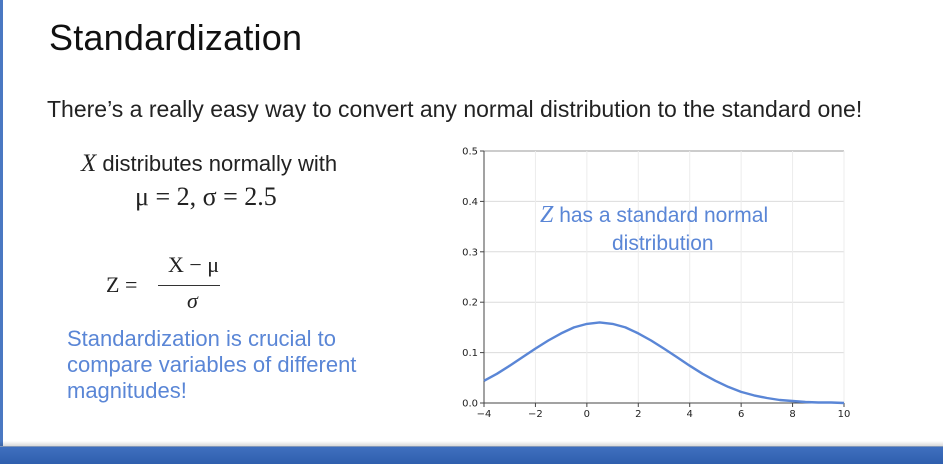 This screenshot has width=943, height=464. Describe the element at coordinates (206, 196) in the screenshot. I see `parameters: μ = 2, σ = 2.5` at that location.